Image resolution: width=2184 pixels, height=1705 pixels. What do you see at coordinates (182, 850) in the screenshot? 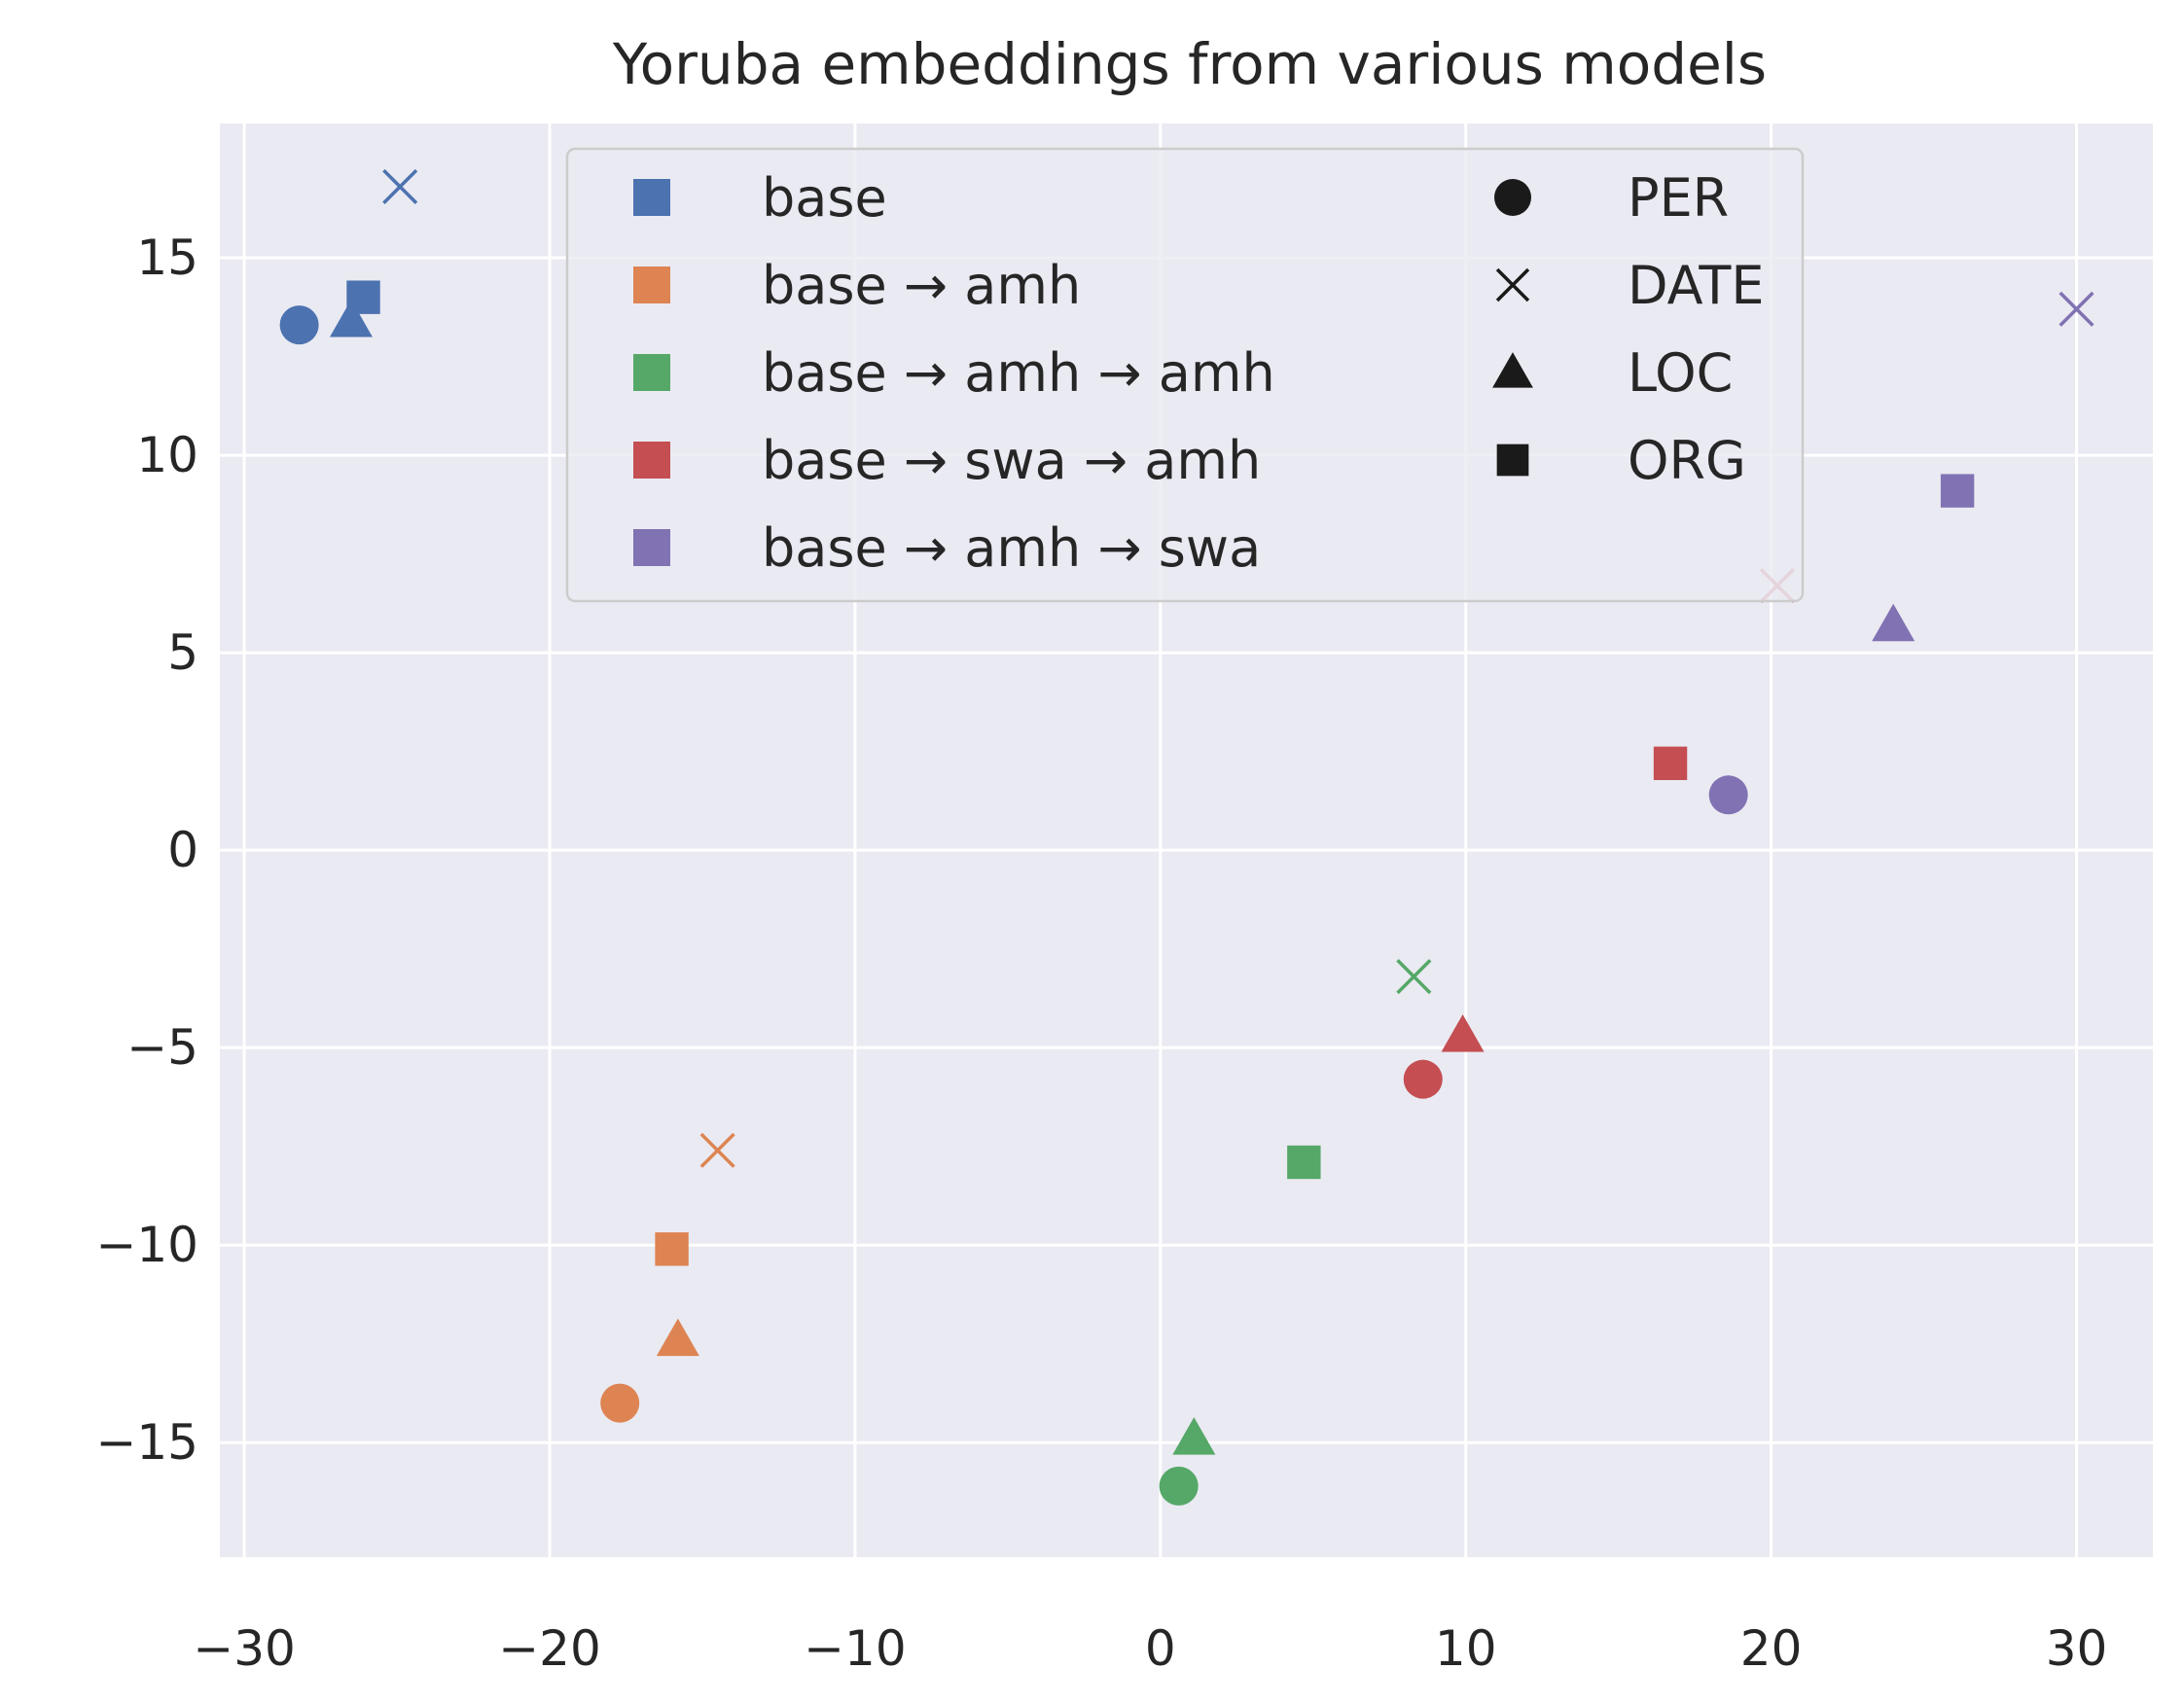
I see `y-tick-label: 0` at bounding box center [182, 850].